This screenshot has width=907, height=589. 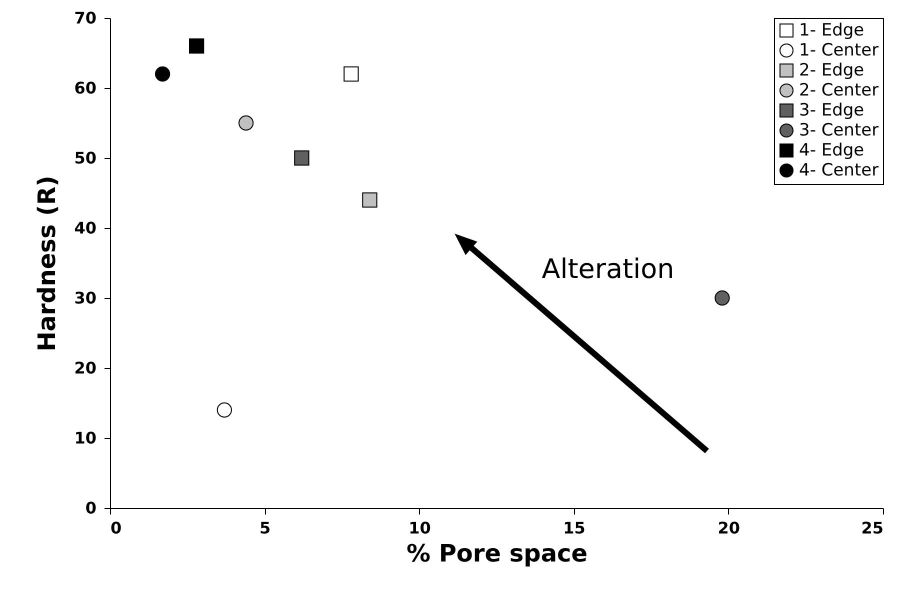 What do you see at coordinates (839, 130) in the screenshot?
I see `legend-label: 3- Center` at bounding box center [839, 130].